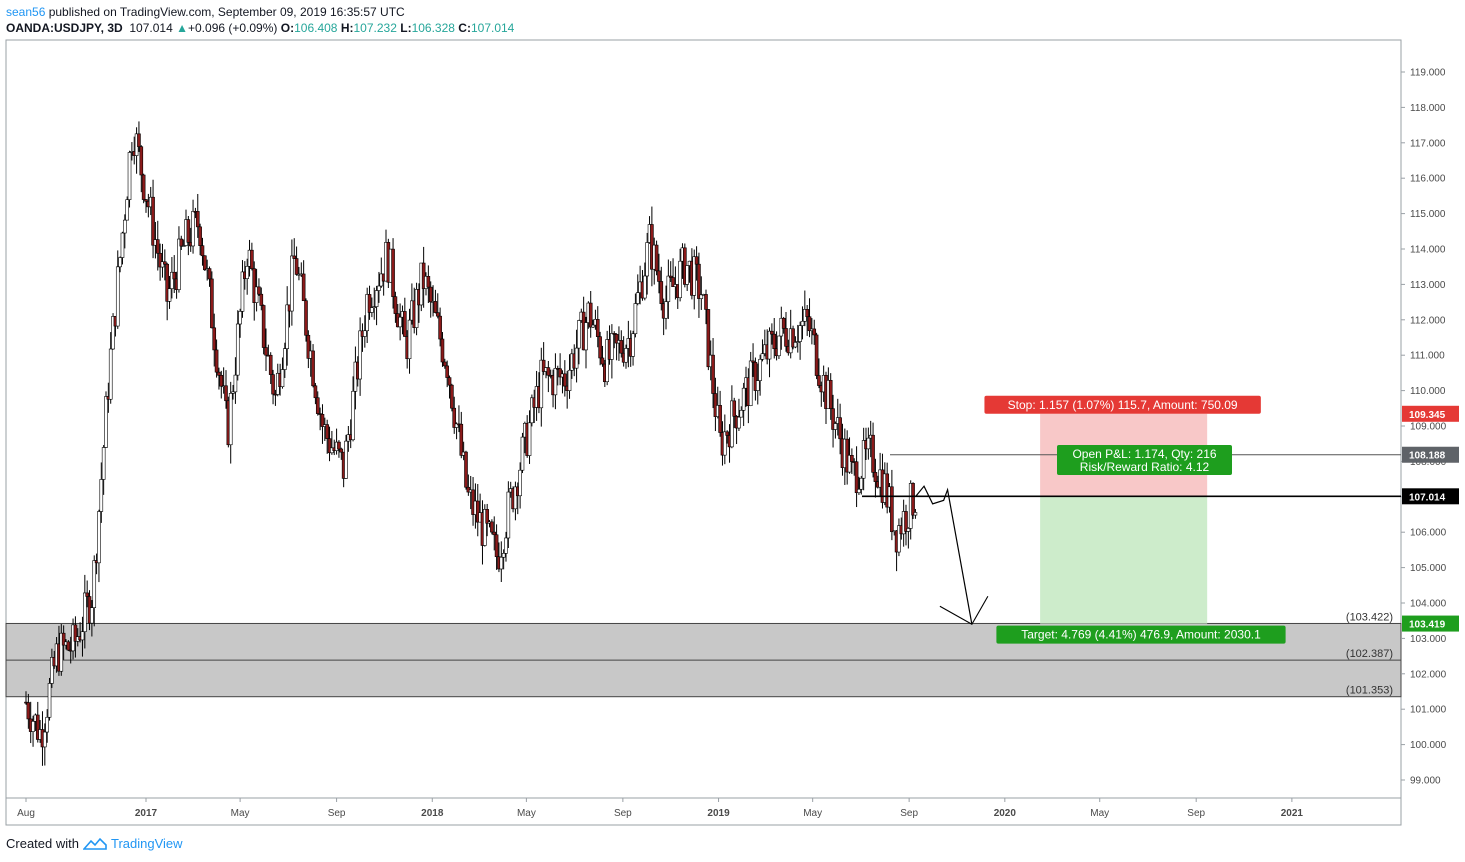 This screenshot has width=1465, height=862. I want to click on open-label: O:, so click(287, 28).